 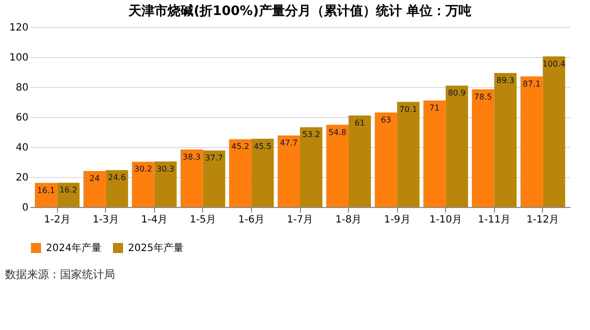 I want to click on data-label: 47.7, so click(x=289, y=143).